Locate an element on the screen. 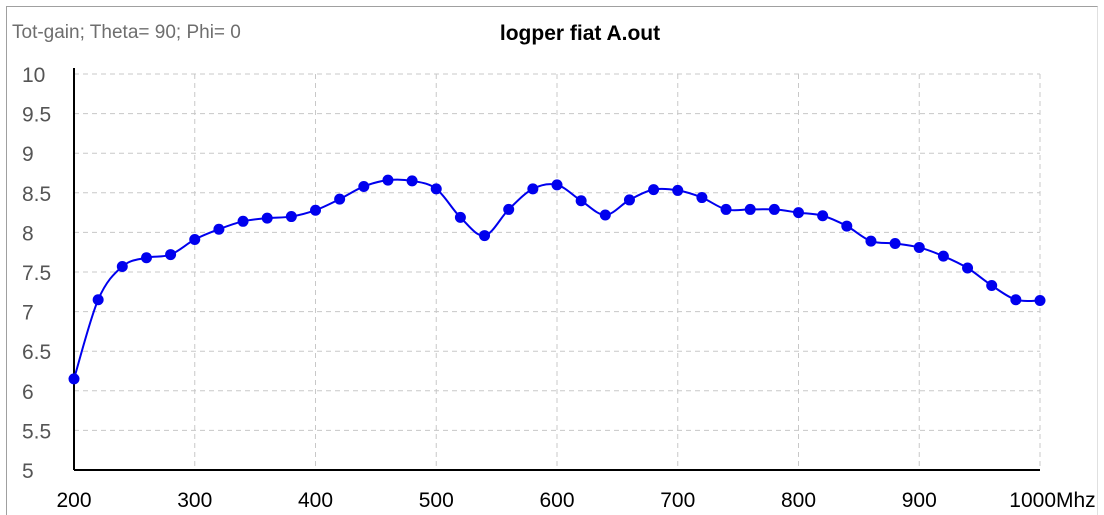  x-tick-label: 900 is located at coordinates (919, 500).